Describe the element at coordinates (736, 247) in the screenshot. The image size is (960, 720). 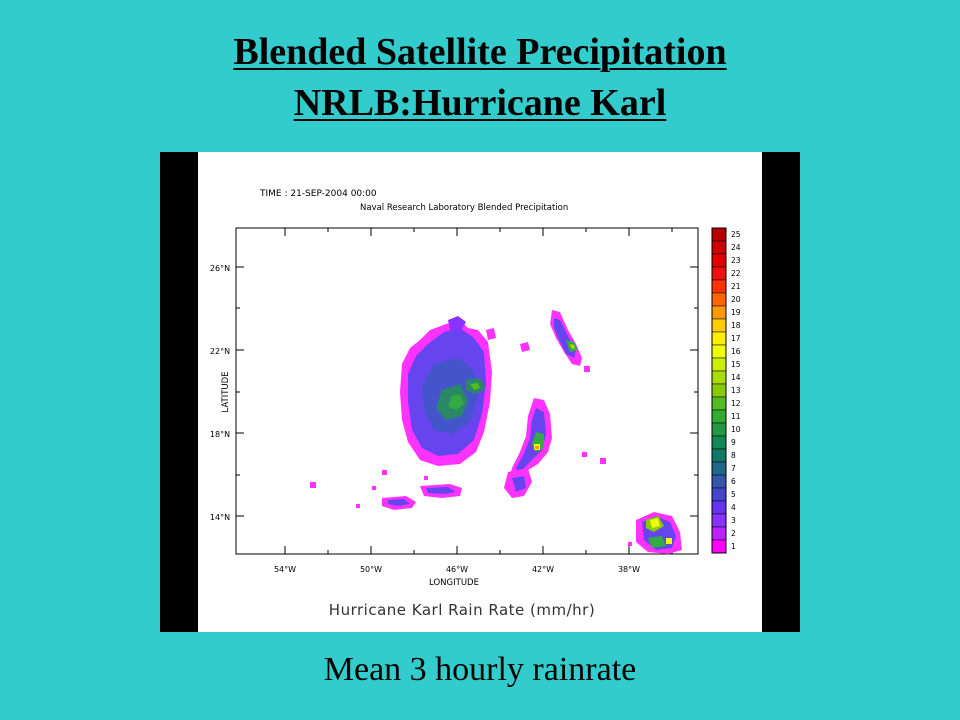
I see `colorbar-label: 24` at that location.